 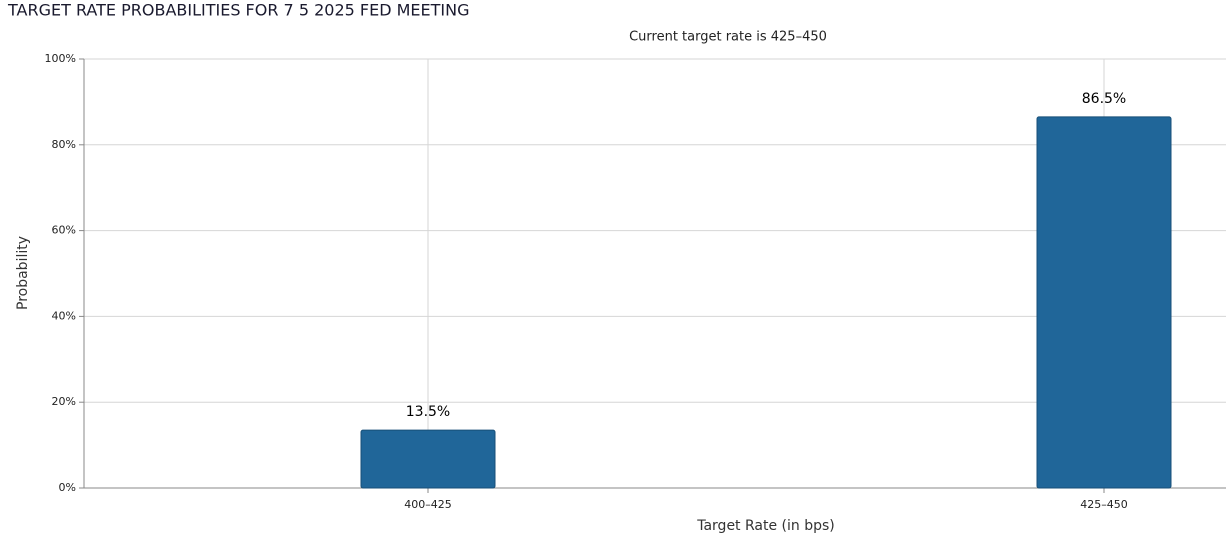 What do you see at coordinates (1104, 504) in the screenshot?
I see `x-tick-label: 425–450` at bounding box center [1104, 504].